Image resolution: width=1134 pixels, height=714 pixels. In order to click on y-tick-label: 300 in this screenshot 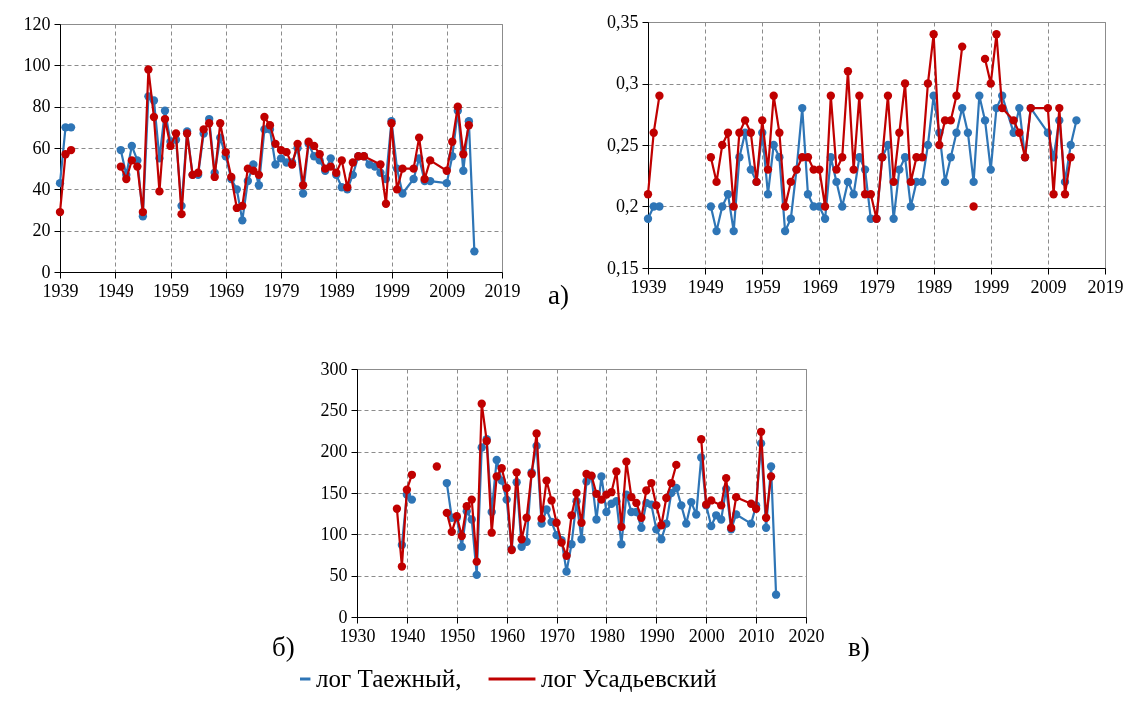, I will do `click(334, 368)`.